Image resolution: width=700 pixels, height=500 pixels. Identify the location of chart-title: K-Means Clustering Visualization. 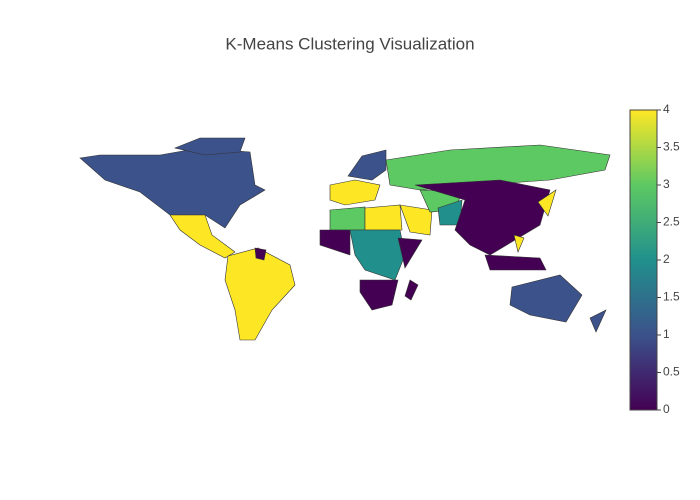
(349, 43).